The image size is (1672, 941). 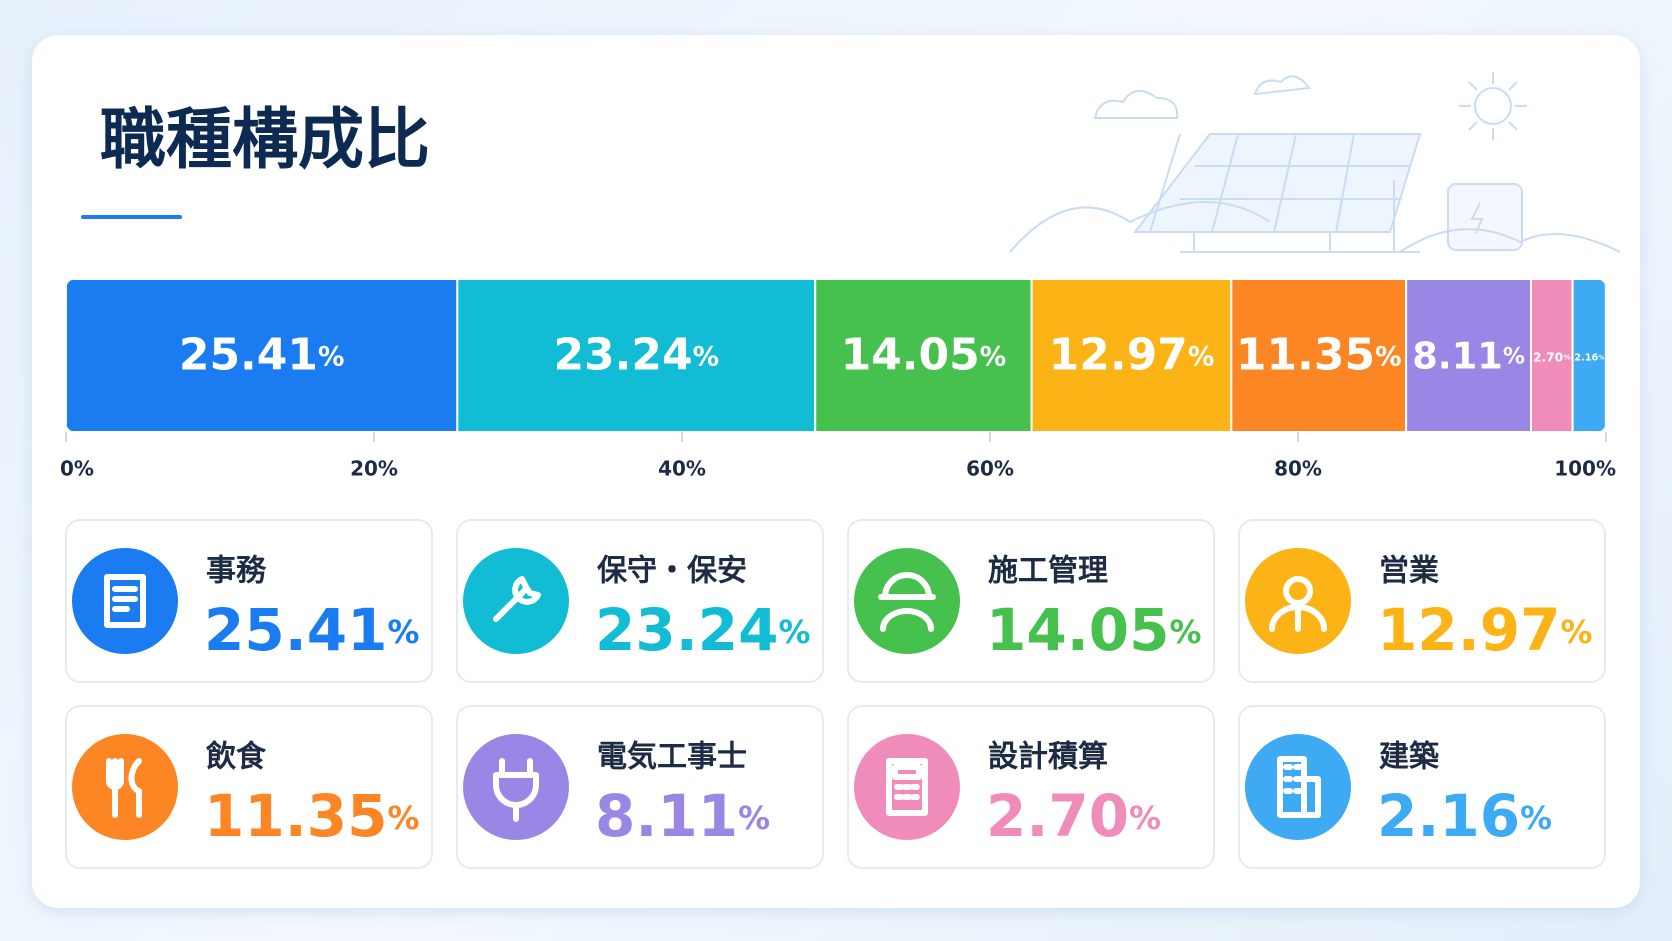 I want to click on card-name: 事務, so click(x=236, y=571).